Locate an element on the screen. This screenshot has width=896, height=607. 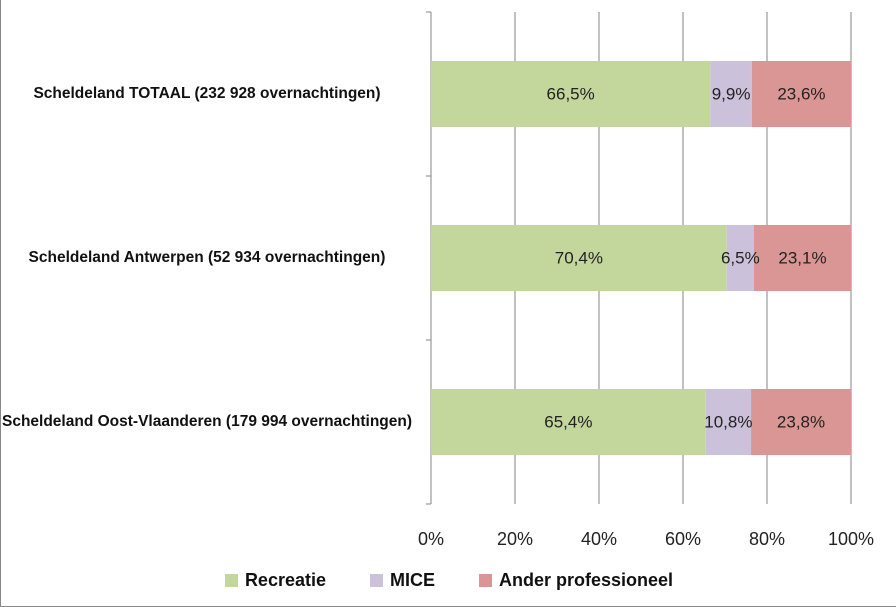
value-label: 66,5% is located at coordinates (571, 93).